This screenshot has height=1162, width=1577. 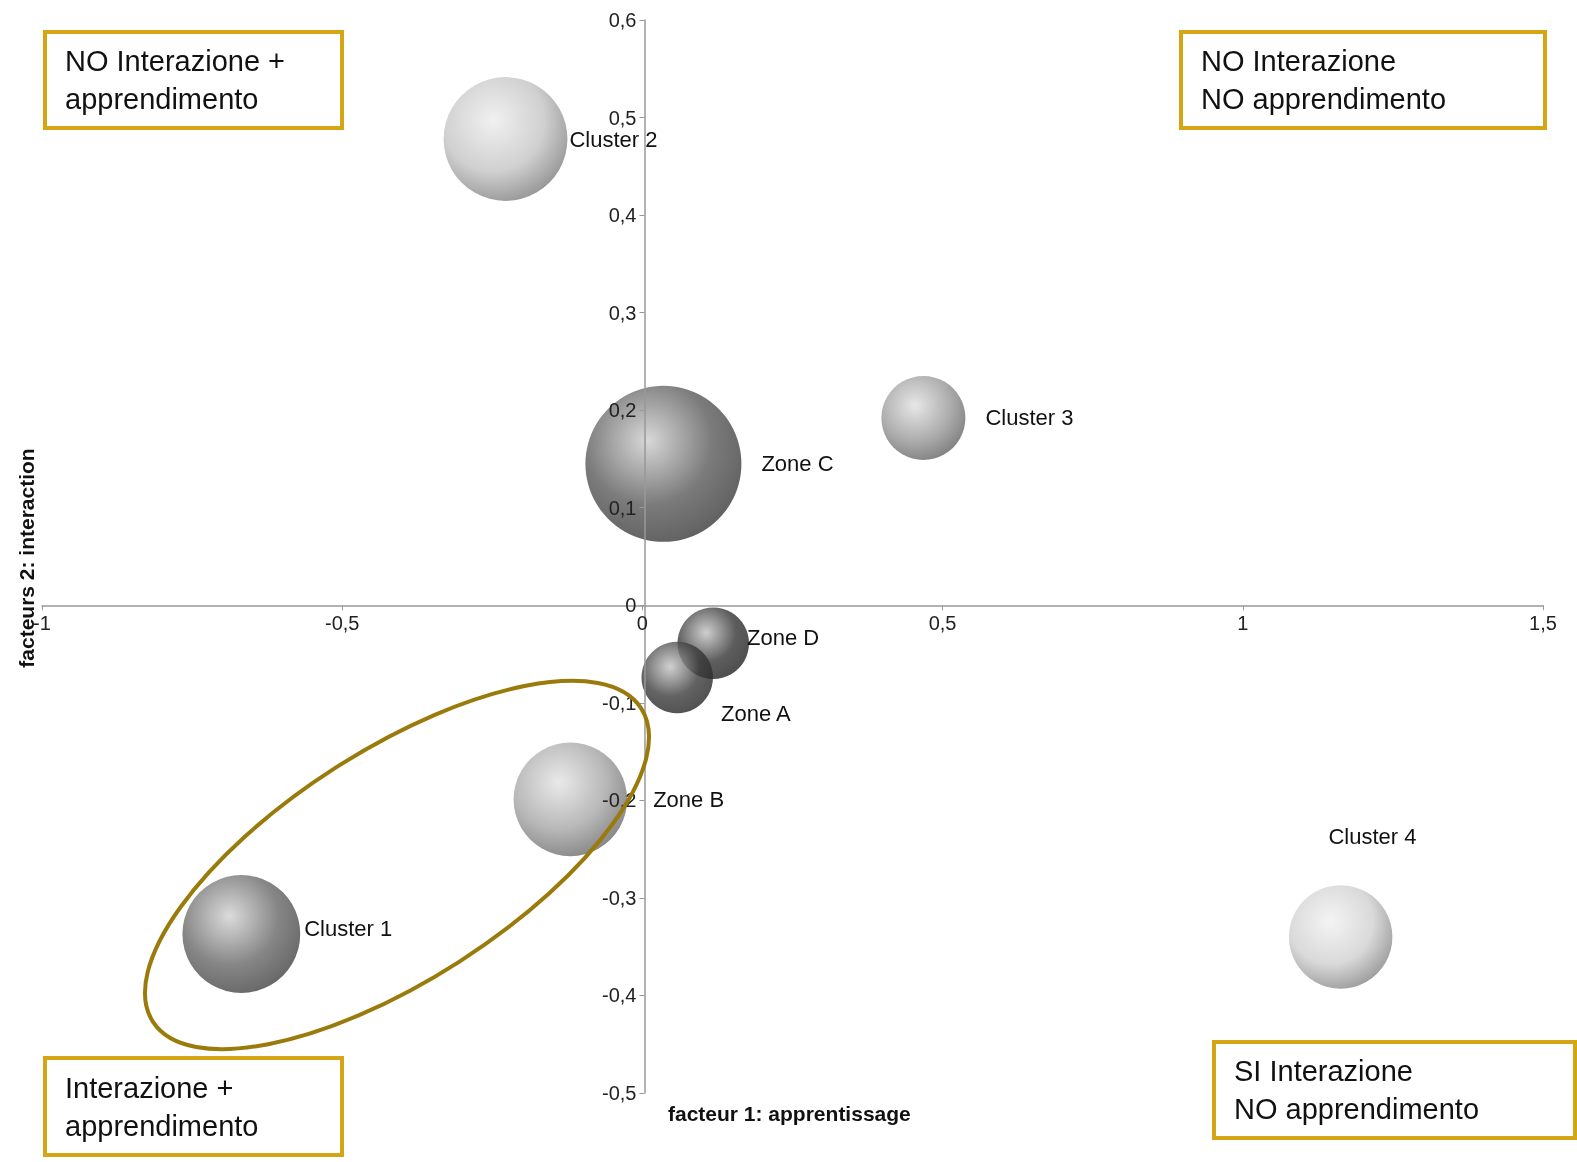 I want to click on y-tick-label: -0,4, so click(x=619, y=995).